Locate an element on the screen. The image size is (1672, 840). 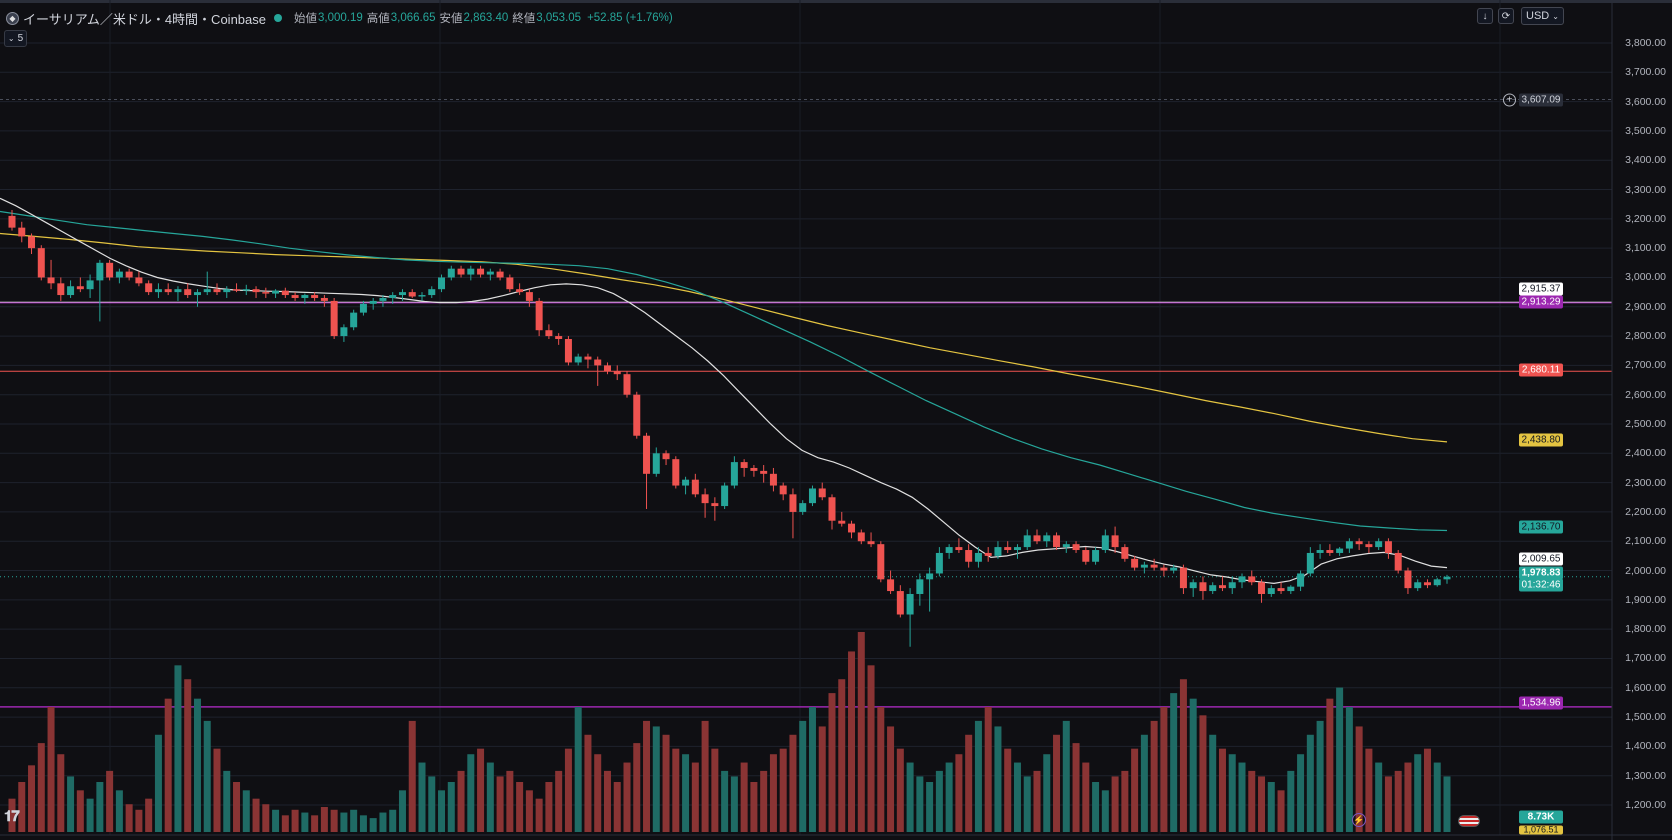
us-flag-icon is located at coordinates (1469, 821).